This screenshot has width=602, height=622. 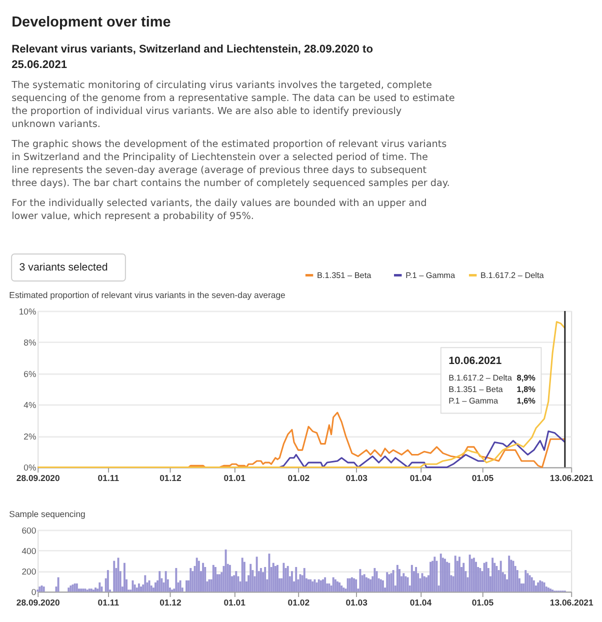 I want to click on y-tick-label: 2%, so click(x=30, y=436).